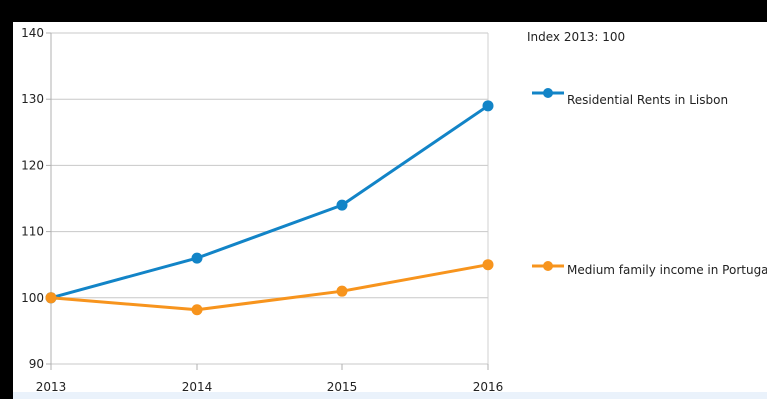 This screenshot has width=767, height=399. What do you see at coordinates (488, 387) in the screenshot?
I see `x-tick-label-2016: 2016` at bounding box center [488, 387].